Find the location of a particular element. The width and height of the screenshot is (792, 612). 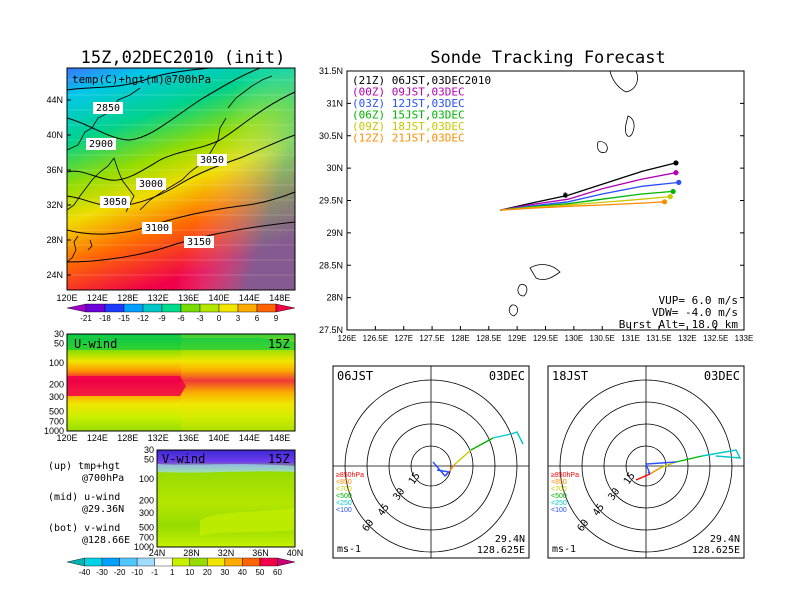

svg-text: (bot) v-wind is located at coordinates (84, 528).